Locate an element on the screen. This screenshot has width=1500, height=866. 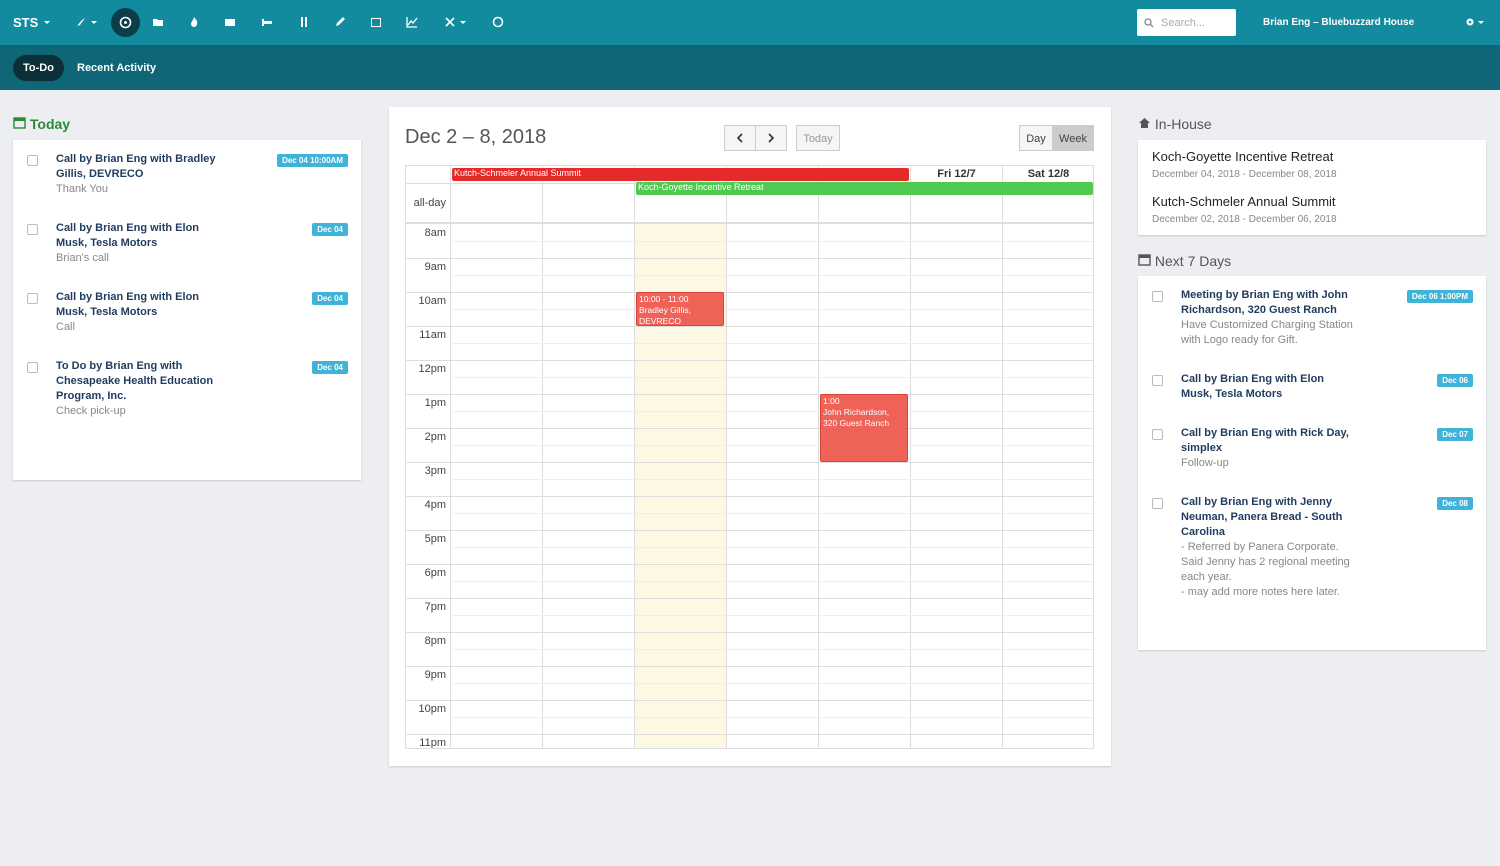
chart-icon is located at coordinates (412, 22).